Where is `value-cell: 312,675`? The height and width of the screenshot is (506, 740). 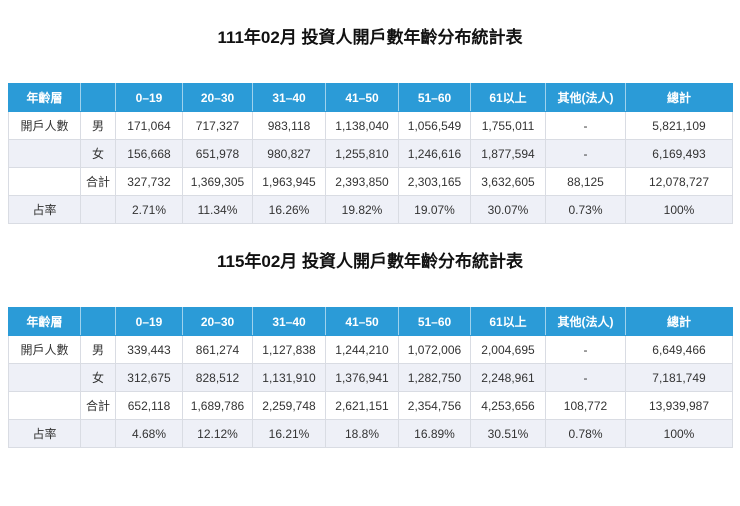 value-cell: 312,675 is located at coordinates (149, 377).